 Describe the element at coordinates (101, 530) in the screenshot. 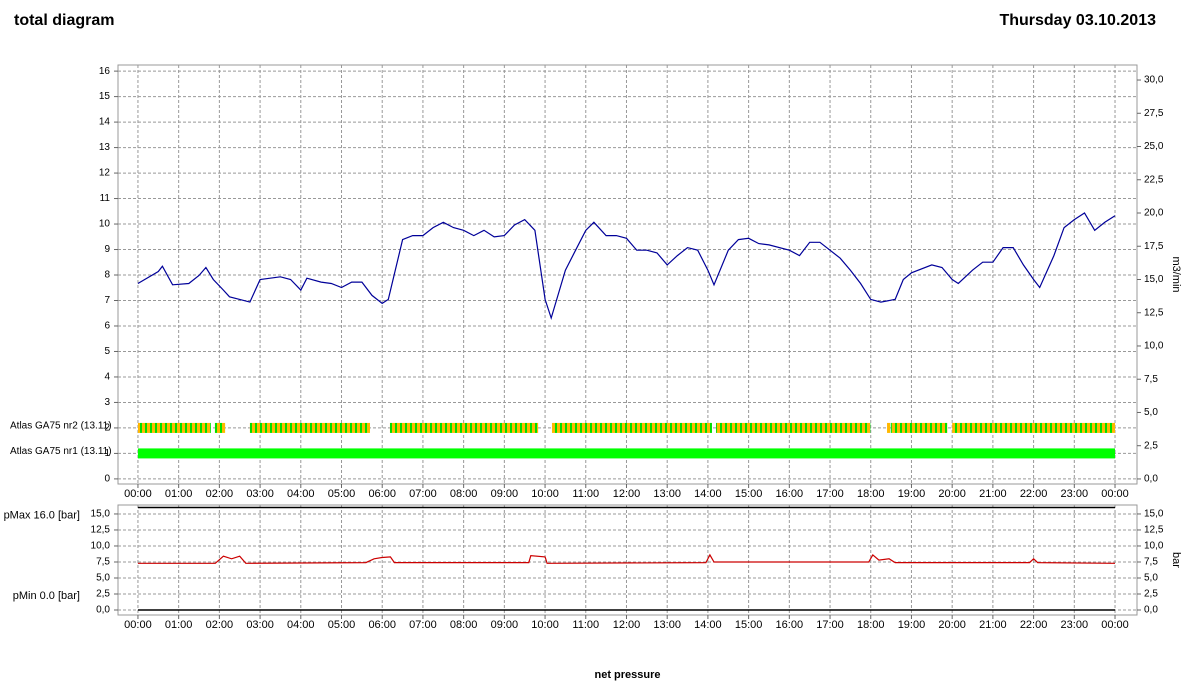

I see `y-tick-label: 12,5` at that location.